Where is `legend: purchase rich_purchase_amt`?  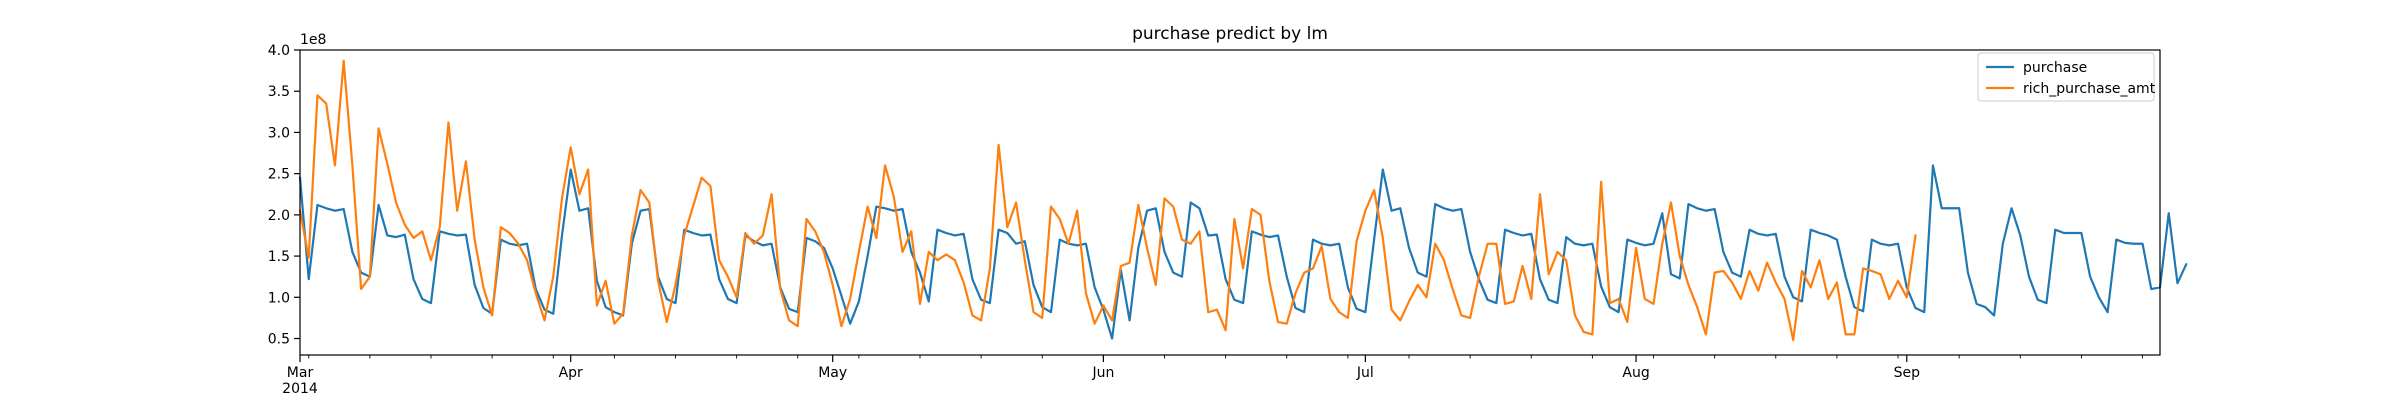
legend: purchase rich_purchase_amt is located at coordinates (2066, 77).